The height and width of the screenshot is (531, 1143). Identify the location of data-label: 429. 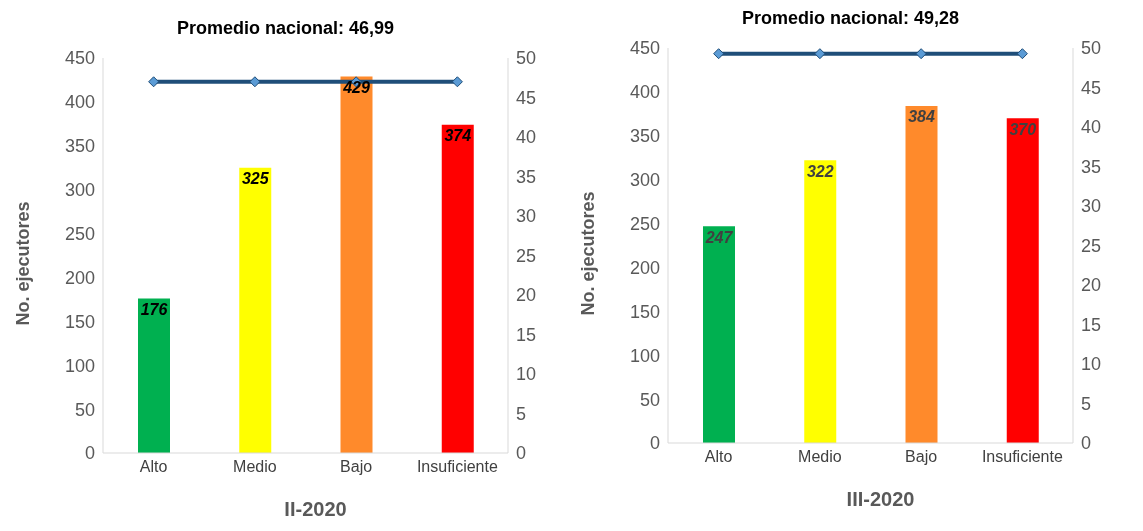
(356, 87).